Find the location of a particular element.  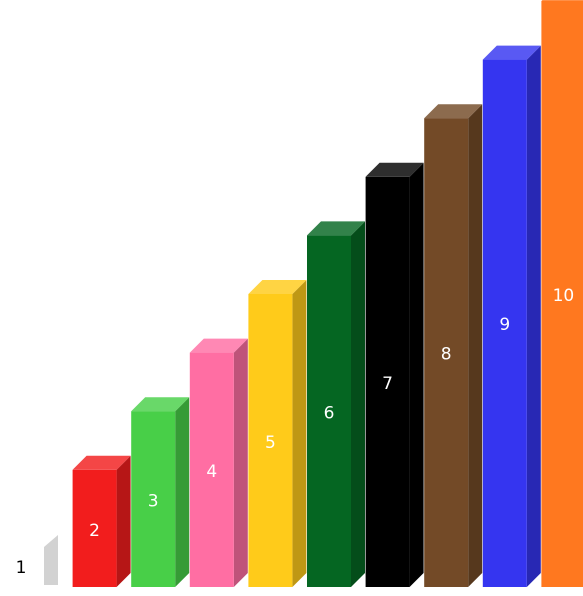

rod-5: 5 is located at coordinates (277, 433).